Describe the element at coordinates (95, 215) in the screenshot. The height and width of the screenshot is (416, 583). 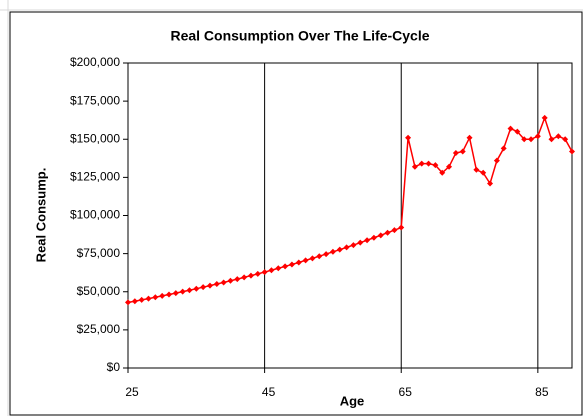
I see `y-tick-label: $100,000` at that location.